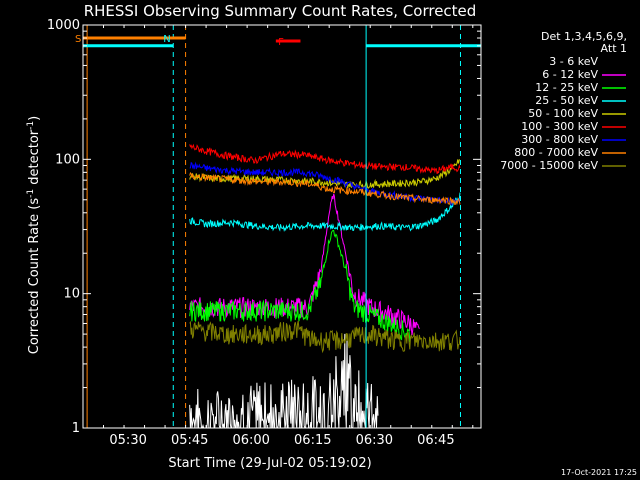  Describe the element at coordinates (250, 440) in the screenshot. I see `x-tick-label: 06:00` at that location.